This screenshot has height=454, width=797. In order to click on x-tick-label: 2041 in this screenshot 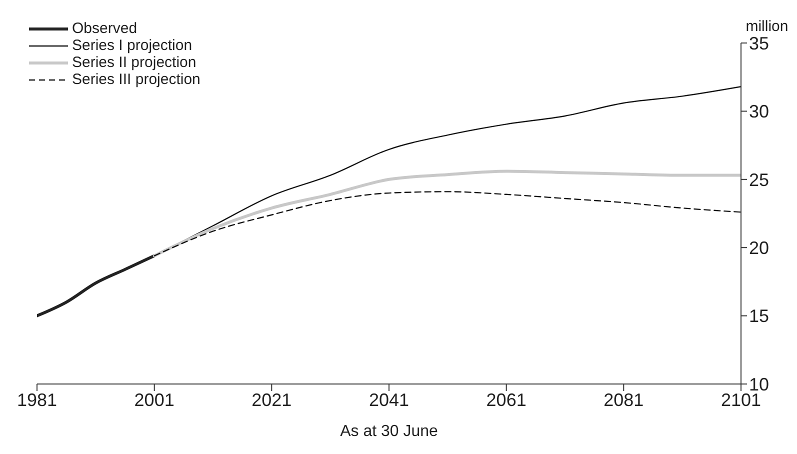, I will do `click(389, 400)`.